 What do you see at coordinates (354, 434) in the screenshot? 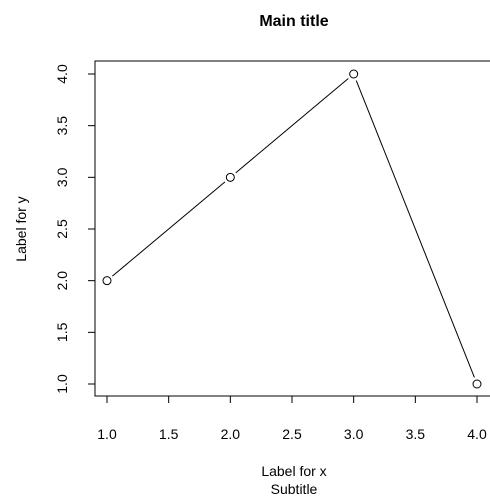
I see `x-tick-label: 3.0` at bounding box center [354, 434].